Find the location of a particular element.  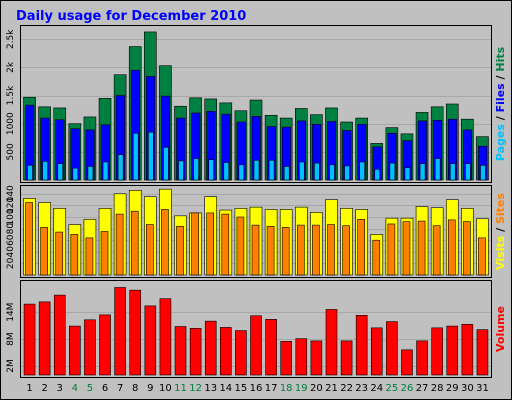

series-label-part: Files is located at coordinates (500, 98).